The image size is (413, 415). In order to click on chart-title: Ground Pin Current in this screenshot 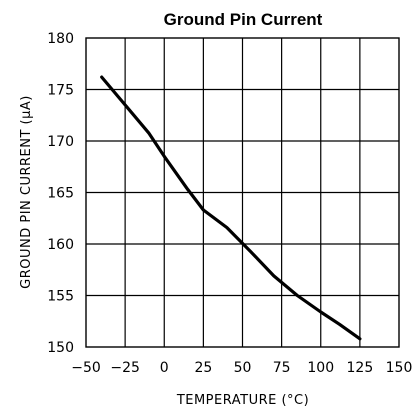, I will do `click(243, 19)`.